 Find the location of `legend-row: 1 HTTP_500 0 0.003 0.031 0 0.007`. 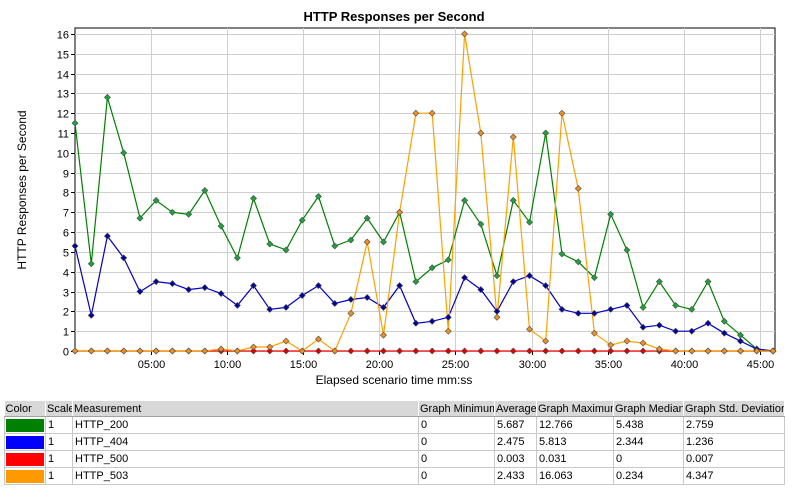

legend-row: 1 HTTP_500 0 0.003 0.031 0 0.007 is located at coordinates (394, 459).